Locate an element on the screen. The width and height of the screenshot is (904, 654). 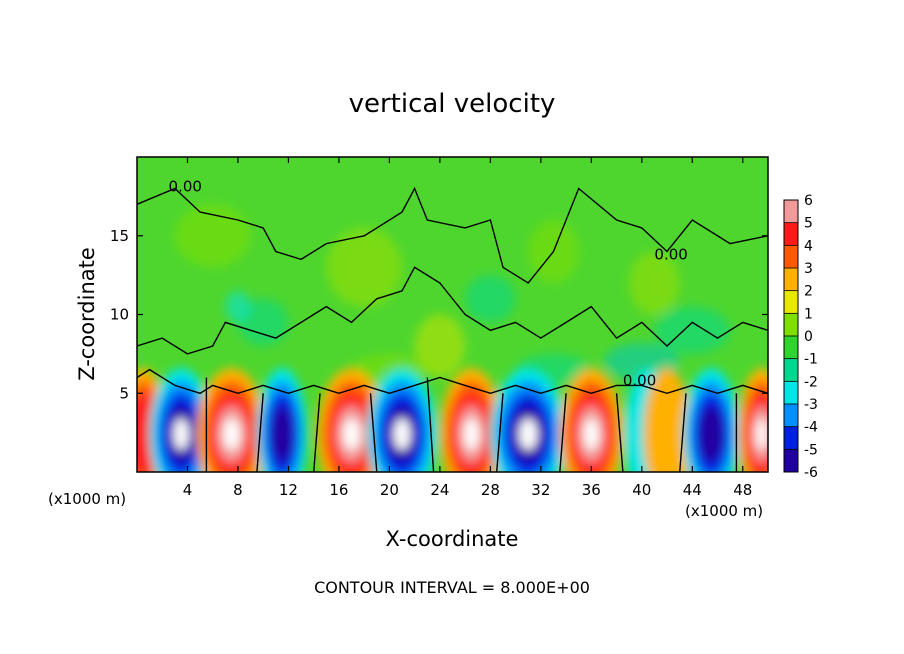
y-tick-label: 5 is located at coordinates (124, 393).